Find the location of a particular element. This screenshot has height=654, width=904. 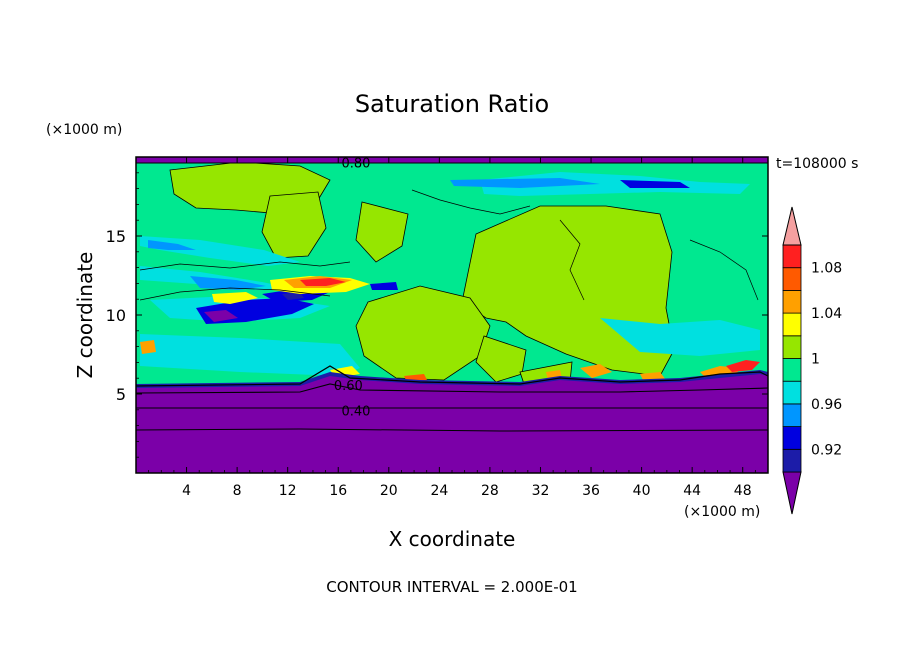

y-tick-label: 5 is located at coordinates (121, 394).